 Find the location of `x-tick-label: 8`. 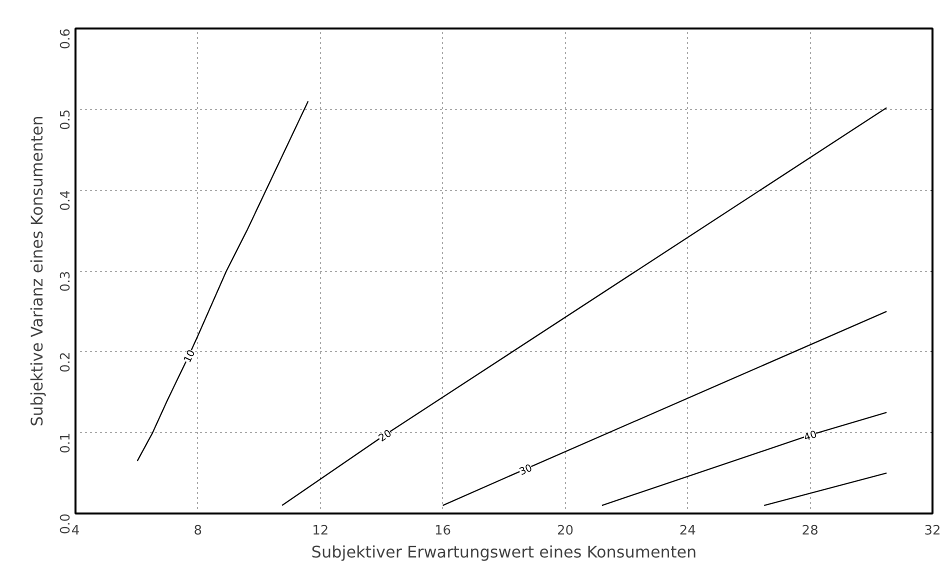

x-tick-label: 8 is located at coordinates (198, 531).